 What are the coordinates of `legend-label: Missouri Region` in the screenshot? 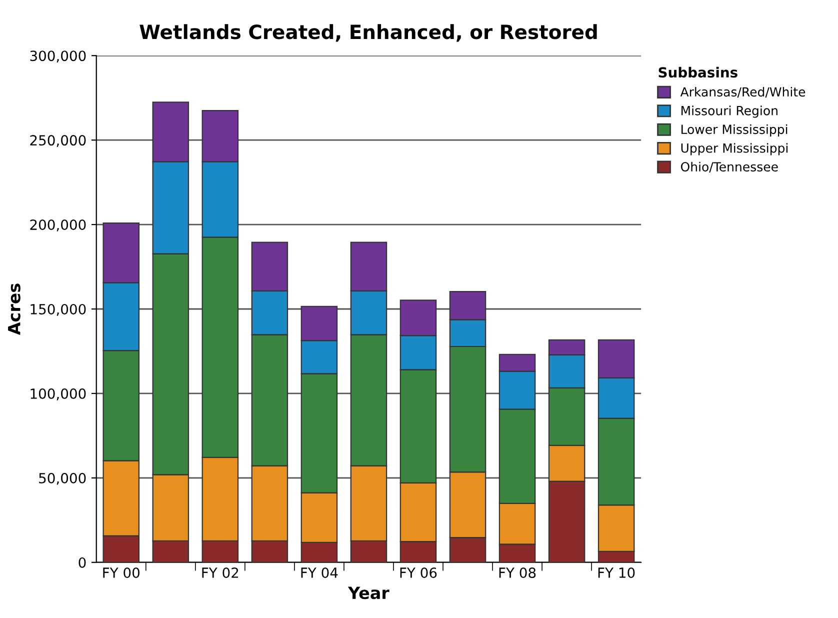 It's located at (729, 112).